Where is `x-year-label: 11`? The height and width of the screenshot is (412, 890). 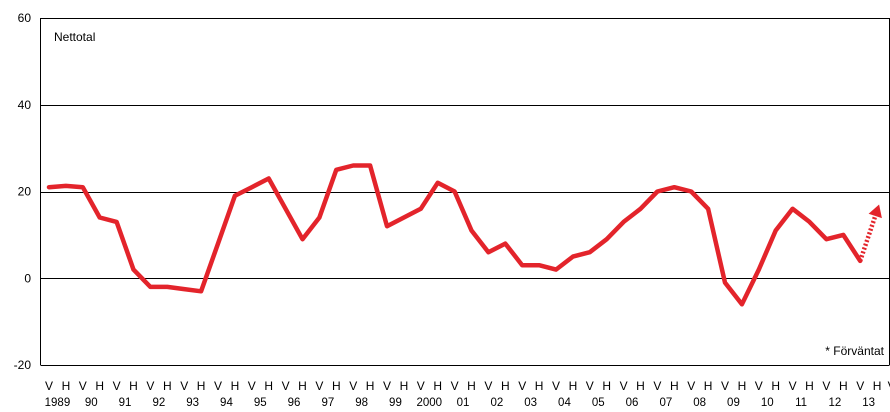 x-year-label: 11 is located at coordinates (801, 403).